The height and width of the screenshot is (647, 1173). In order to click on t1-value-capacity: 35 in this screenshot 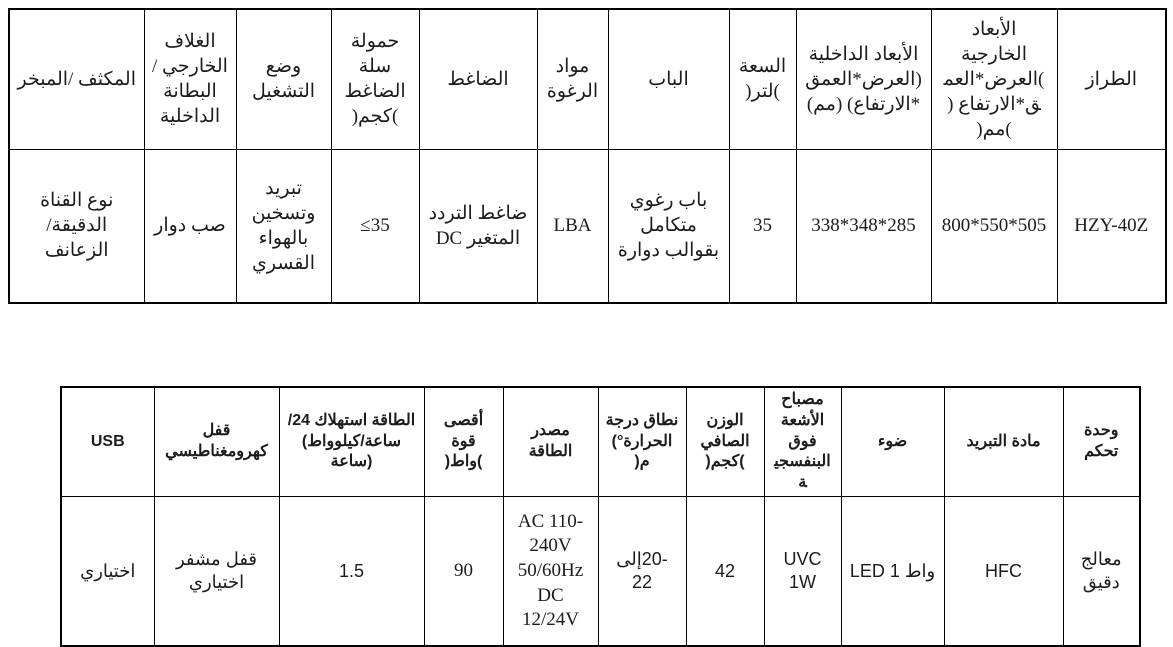, I will do `click(762, 226)`.